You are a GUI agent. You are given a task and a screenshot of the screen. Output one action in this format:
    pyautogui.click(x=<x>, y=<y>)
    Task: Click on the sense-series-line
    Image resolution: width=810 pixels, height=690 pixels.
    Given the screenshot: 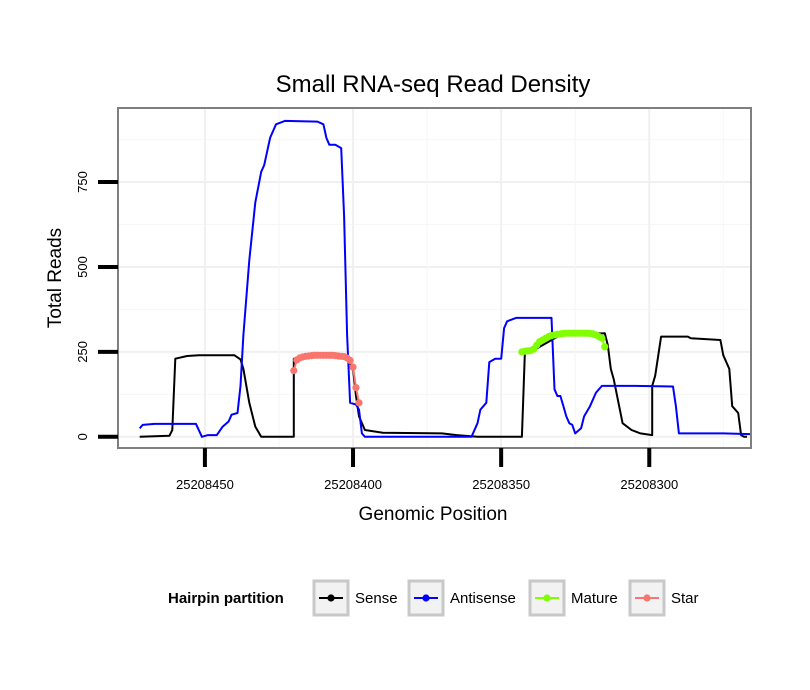 What is the action you would take?
    pyautogui.click(x=443, y=385)
    